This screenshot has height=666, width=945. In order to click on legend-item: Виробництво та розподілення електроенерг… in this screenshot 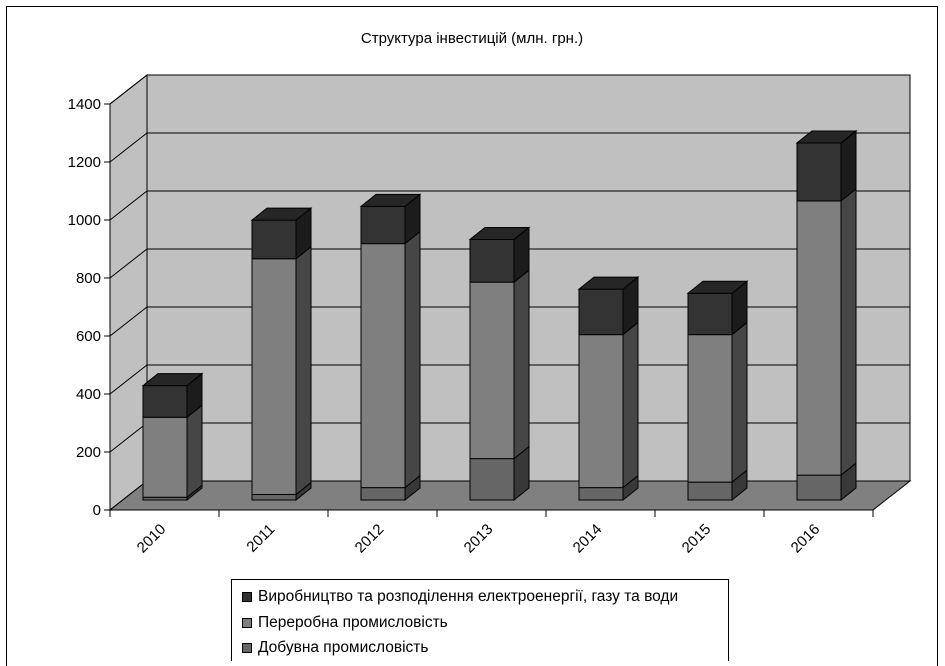, I will do `click(460, 597)`.